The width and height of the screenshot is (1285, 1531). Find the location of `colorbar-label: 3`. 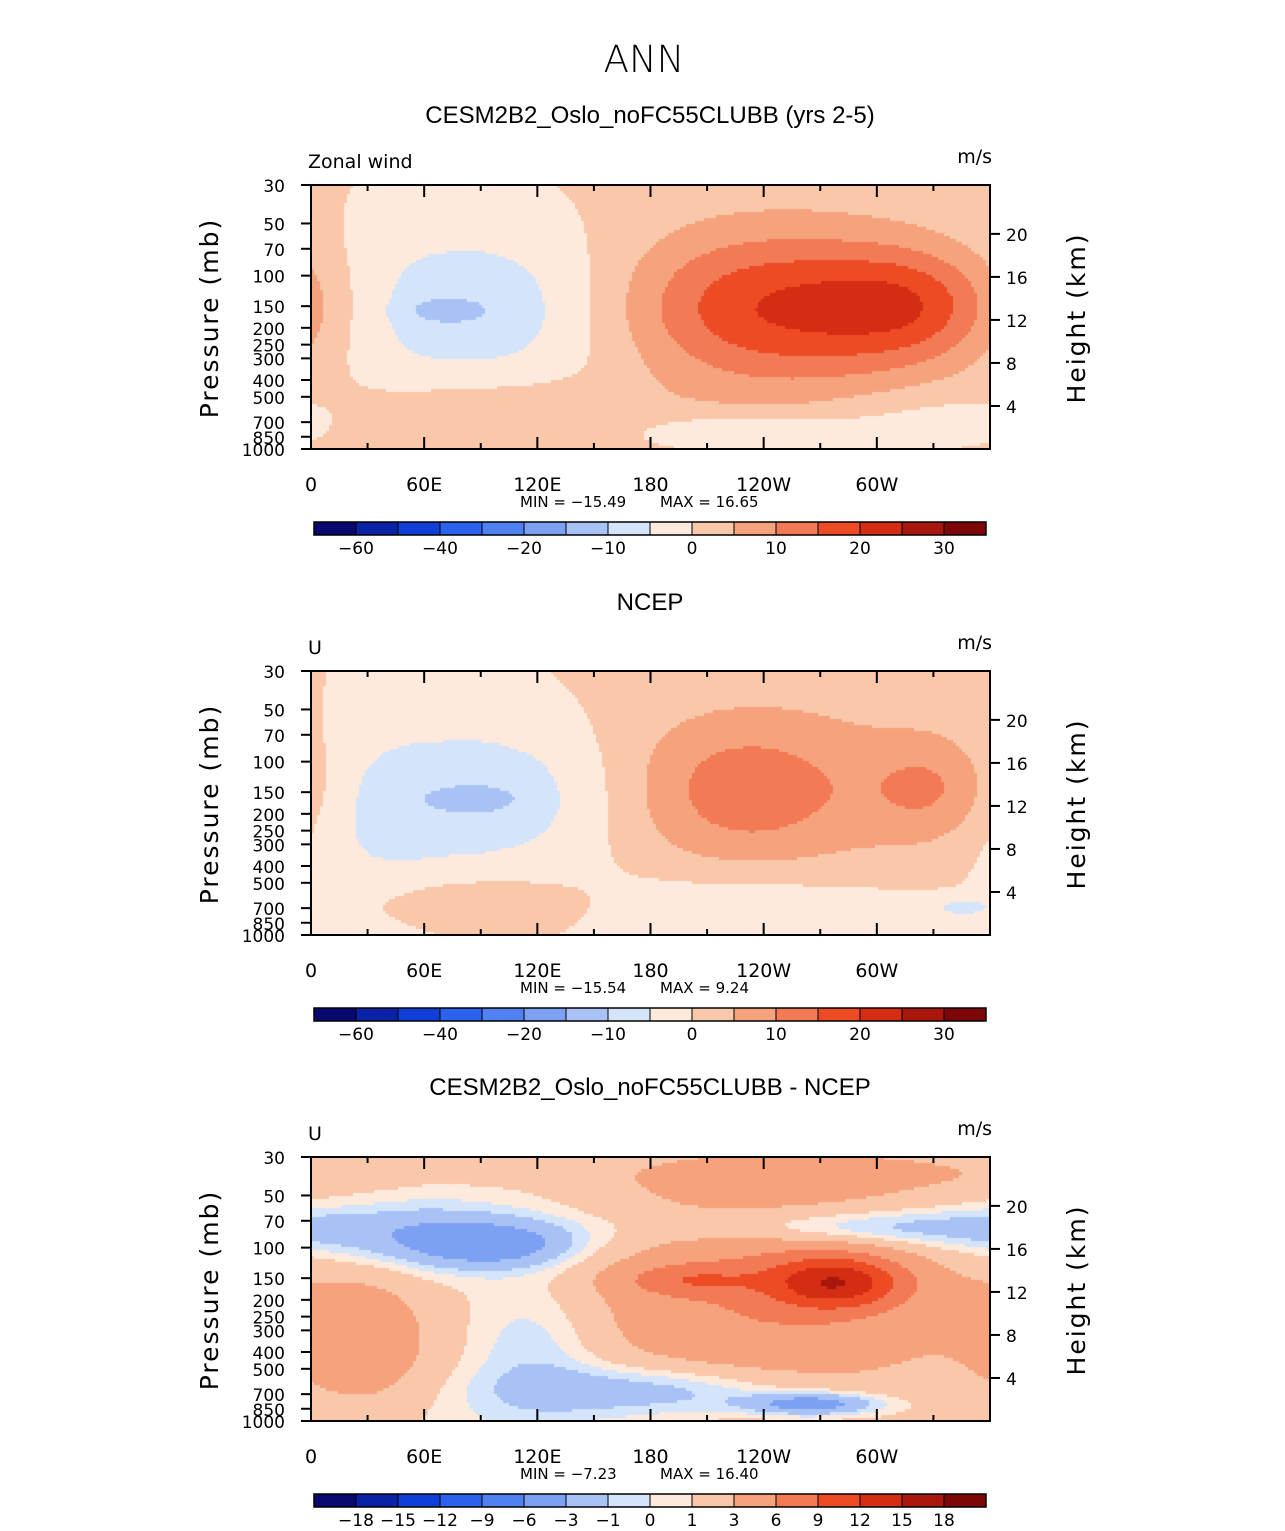

colorbar-label: 3 is located at coordinates (734, 1521).